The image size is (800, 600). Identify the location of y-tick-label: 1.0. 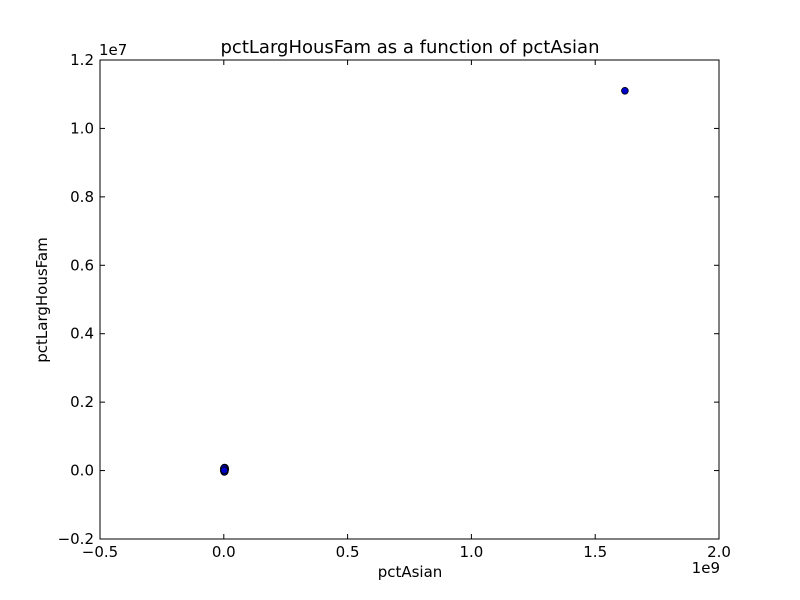
(82, 128).